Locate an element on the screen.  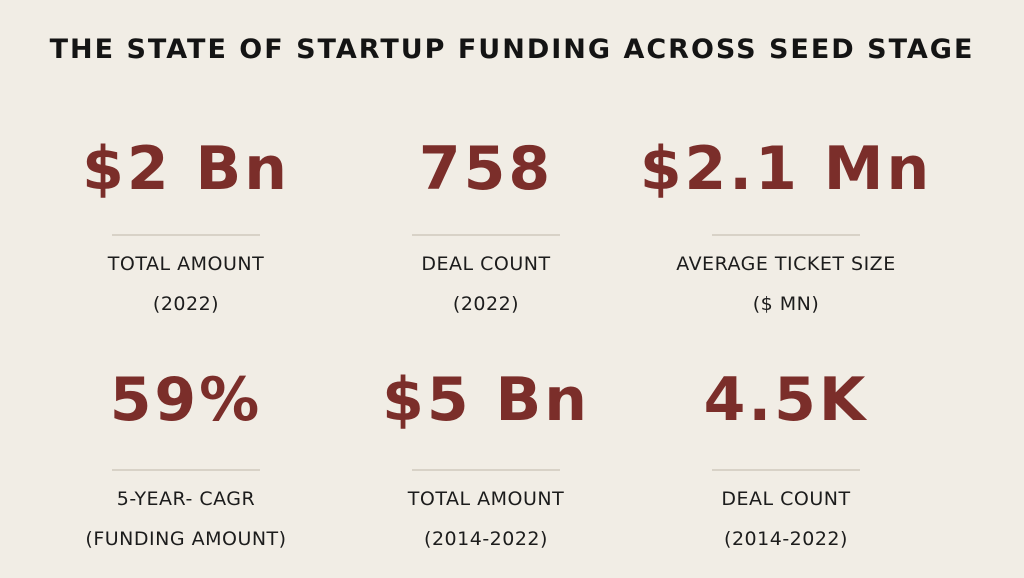
stat-label-line1: AVERAGE TICKET SIZE is located at coordinates (786, 264).